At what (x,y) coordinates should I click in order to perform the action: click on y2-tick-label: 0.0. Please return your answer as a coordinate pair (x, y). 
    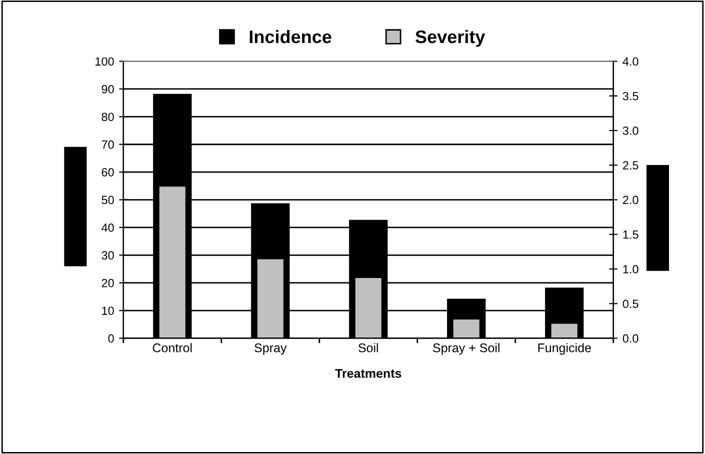
    Looking at the image, I should click on (630, 338).